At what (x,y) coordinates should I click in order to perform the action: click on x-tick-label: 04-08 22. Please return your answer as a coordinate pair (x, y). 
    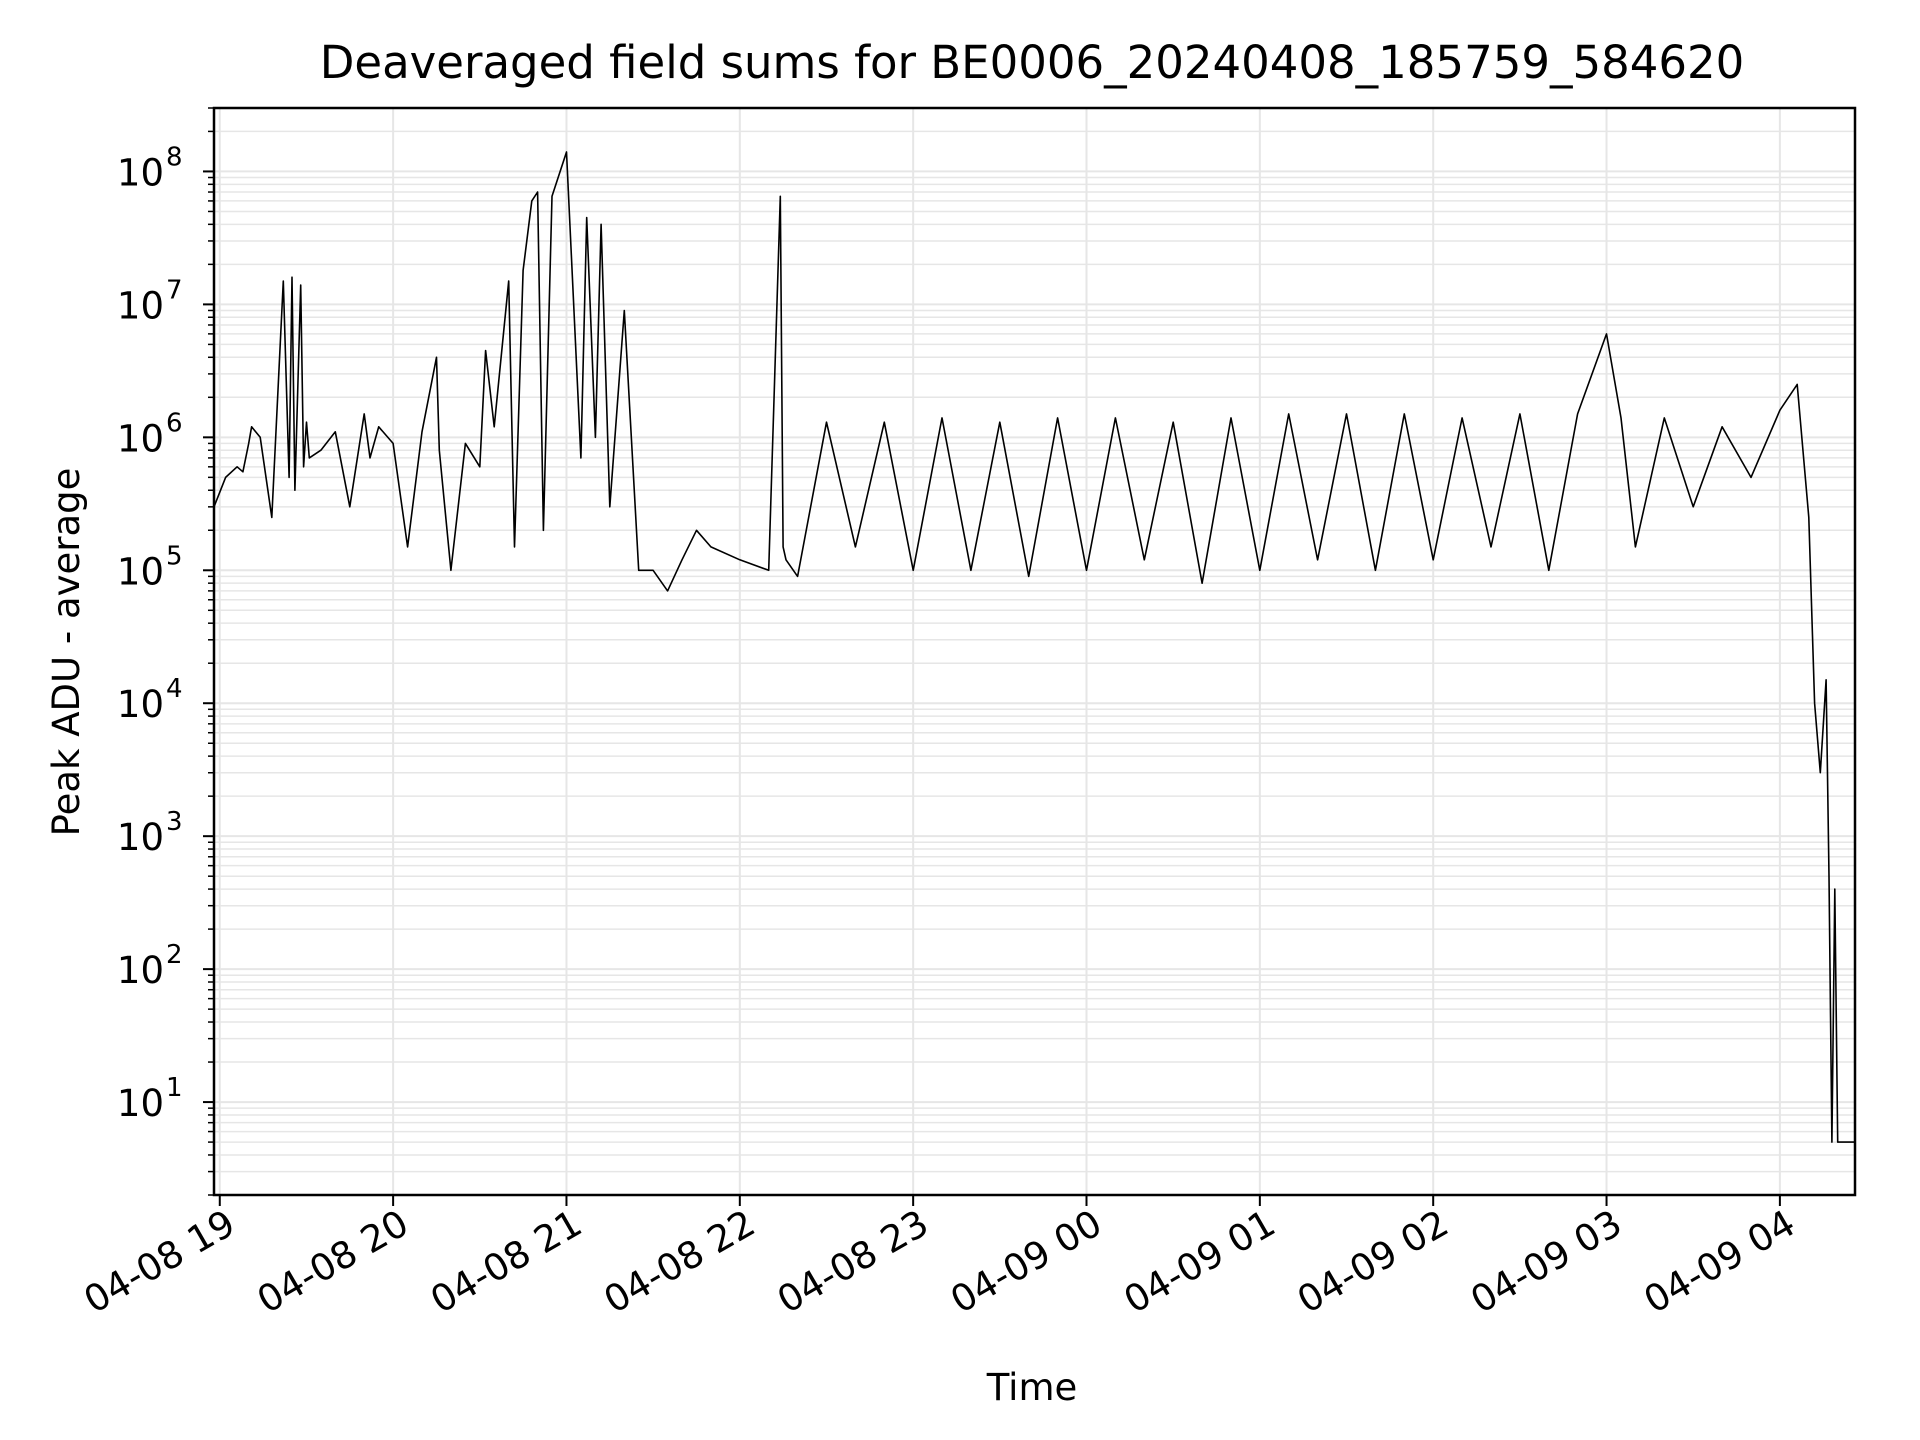
    Looking at the image, I should click on (680, 1262).